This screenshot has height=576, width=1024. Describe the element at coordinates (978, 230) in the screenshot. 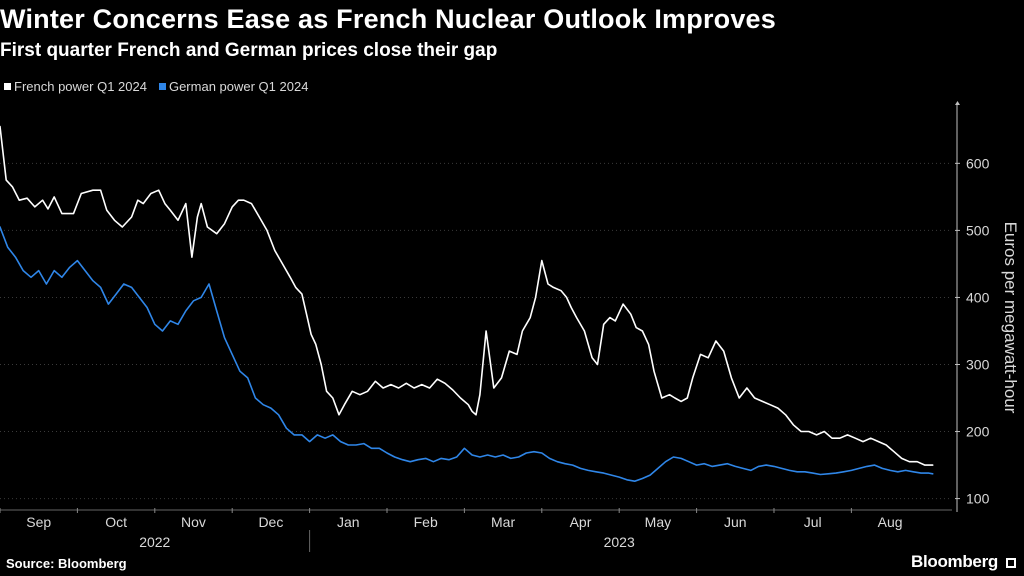

I see `y-tick-label-500: 500` at that location.